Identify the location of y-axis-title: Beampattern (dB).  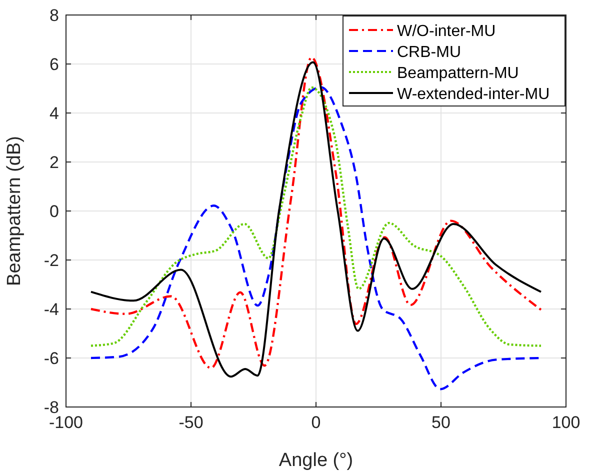
(14, 211).